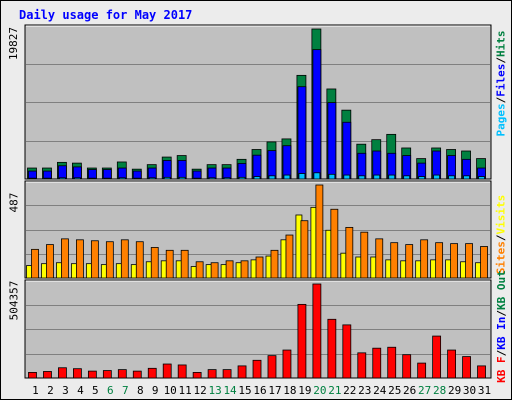 This screenshot has height=401, width=512. I want to click on day-tick-label: 3, so click(65, 390).